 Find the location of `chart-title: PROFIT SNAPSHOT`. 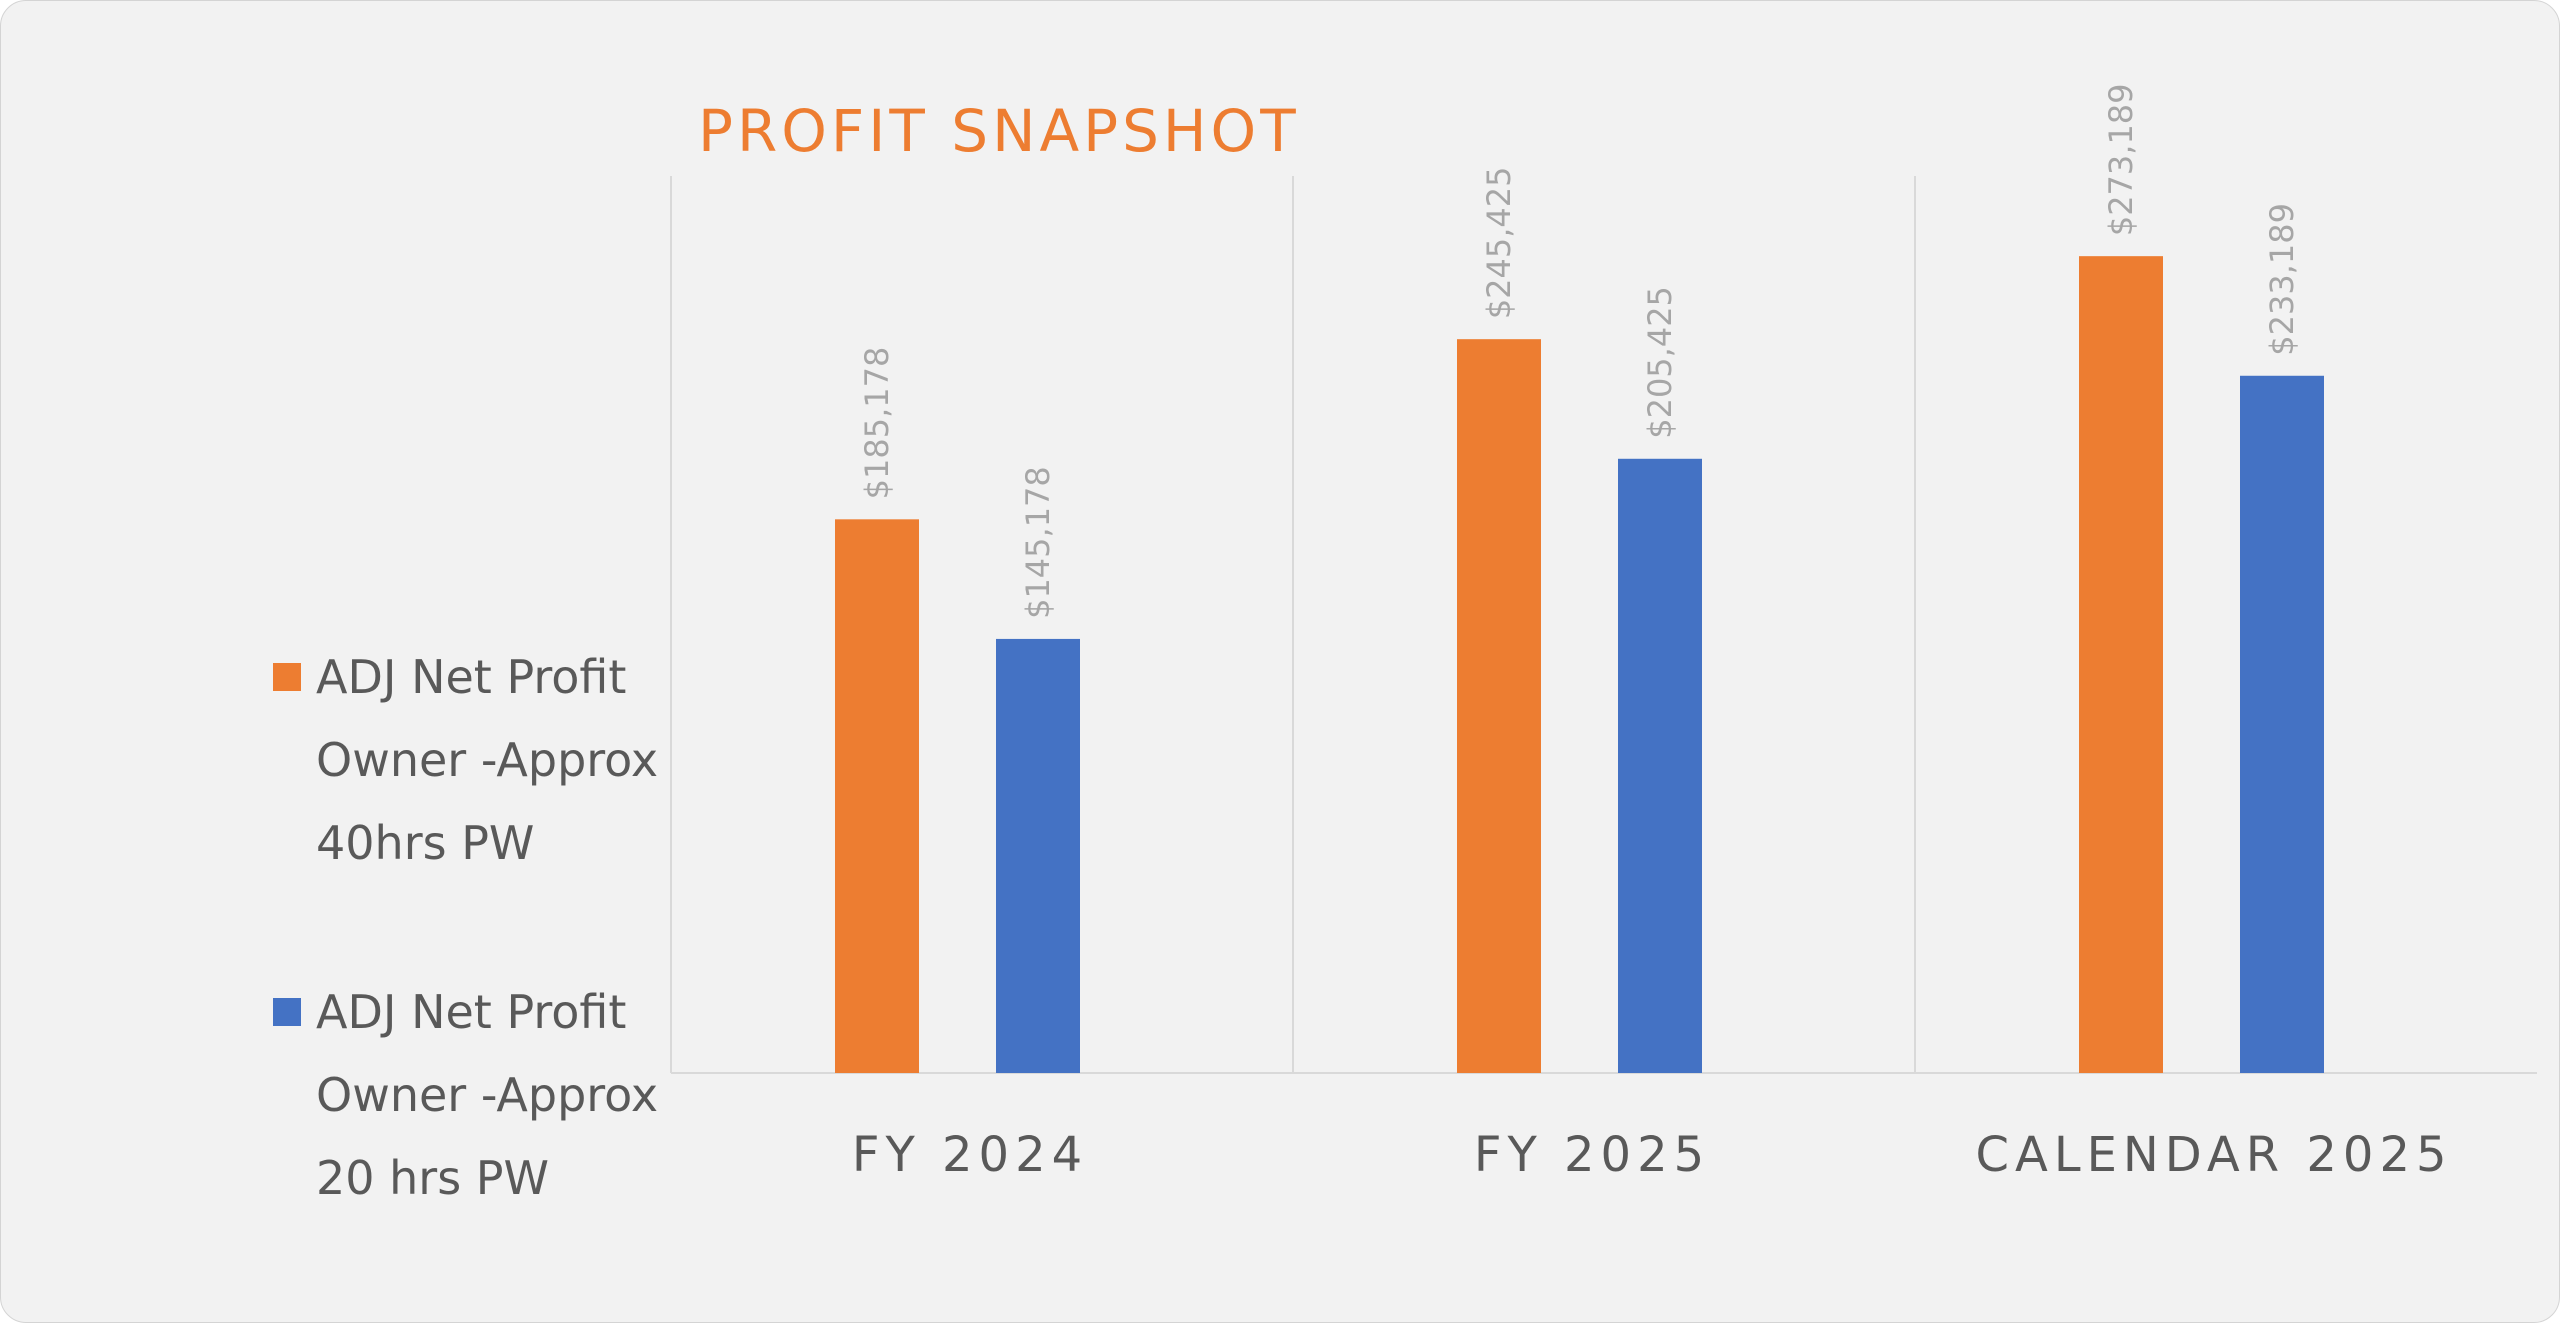

chart-title: PROFIT SNAPSHOT is located at coordinates (999, 131).